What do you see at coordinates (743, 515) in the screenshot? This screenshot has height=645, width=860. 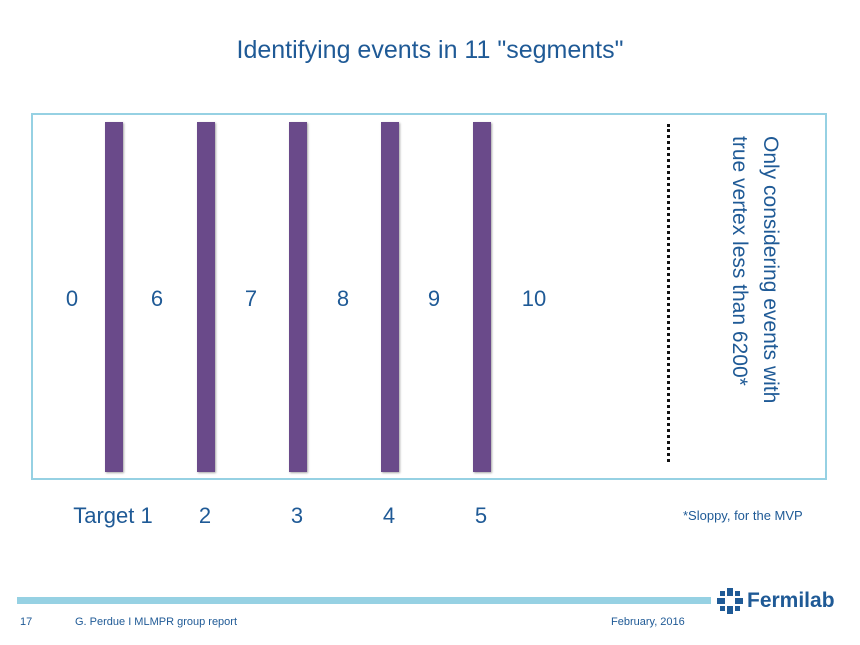 I see `footnote: *Sloppy, for the MVP` at bounding box center [743, 515].